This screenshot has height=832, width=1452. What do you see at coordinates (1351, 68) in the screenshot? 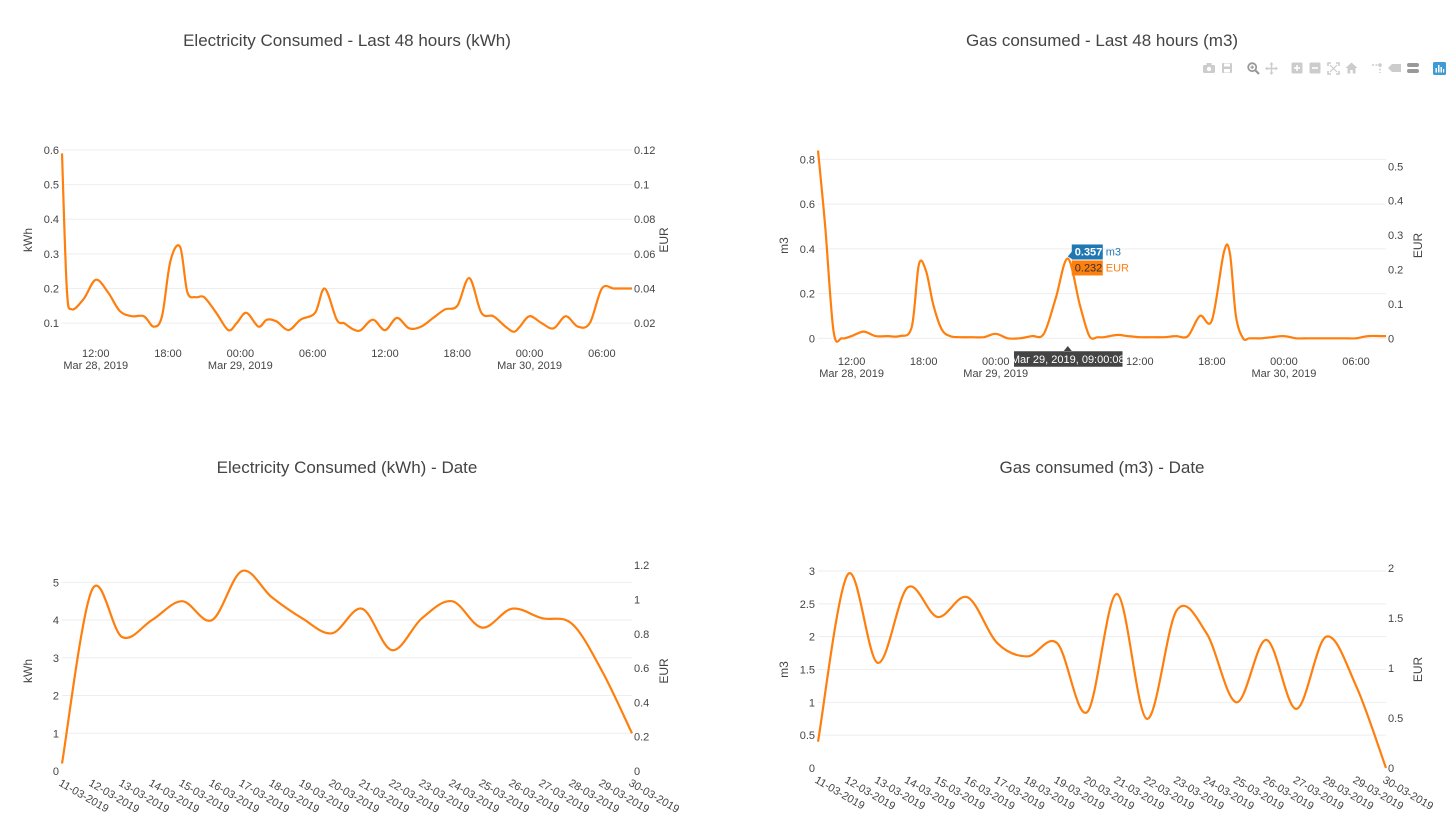
I see `home-icon` at bounding box center [1351, 68].